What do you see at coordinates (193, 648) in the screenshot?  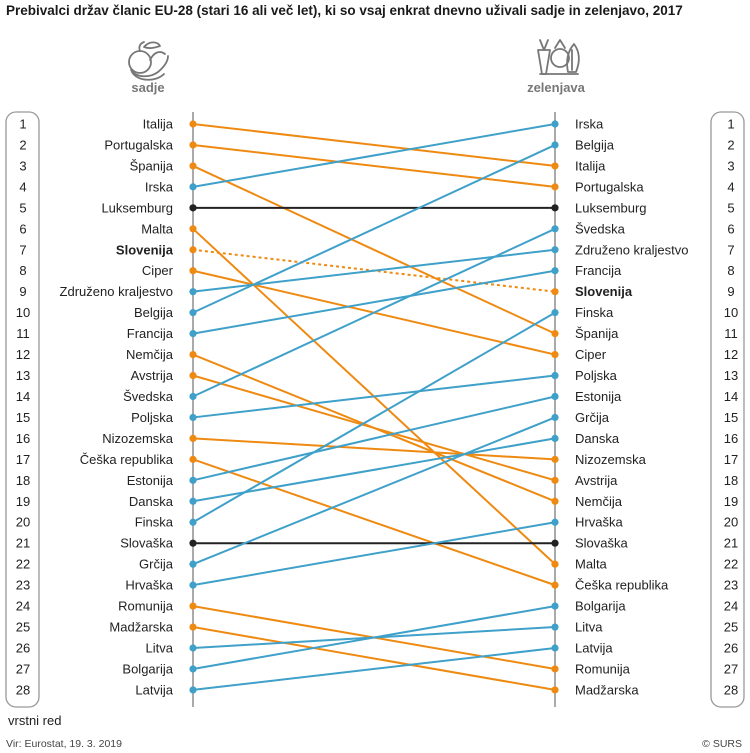 I see `left-point-litva` at bounding box center [193, 648].